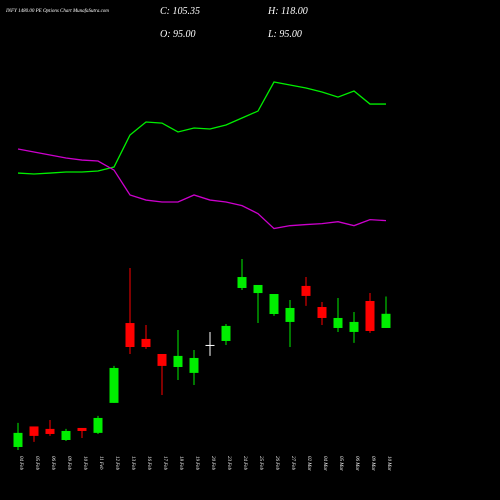  What do you see at coordinates (84, 463) in the screenshot?
I see `x-tick-label: 10 Feb` at bounding box center [84, 463].